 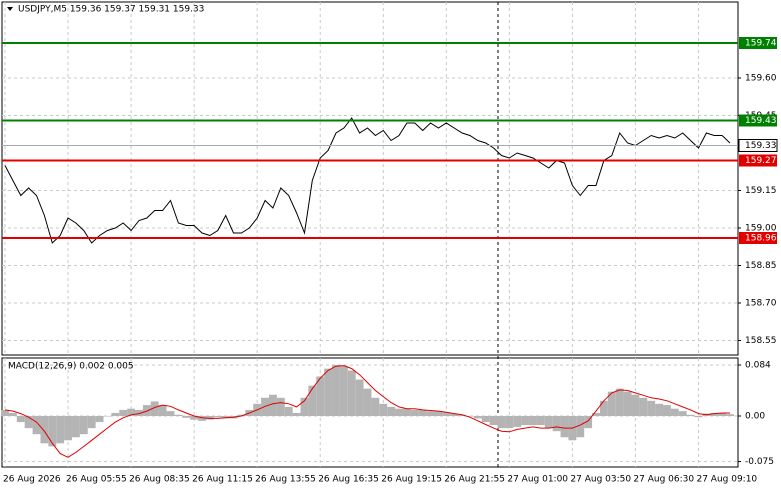 What do you see at coordinates (32, 480) in the screenshot?
I see `x-tick-label: 26 Aug 2026` at bounding box center [32, 480].